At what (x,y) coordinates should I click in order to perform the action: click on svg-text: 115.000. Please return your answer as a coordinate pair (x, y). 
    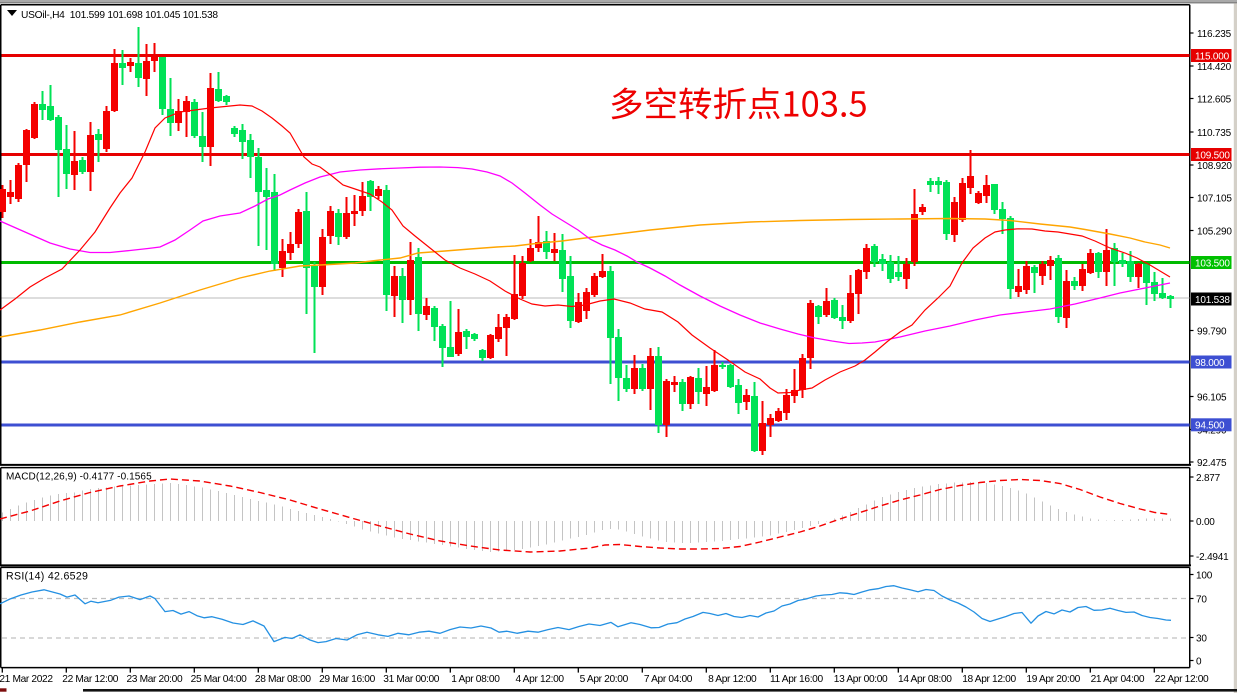
    Looking at the image, I should click on (1212, 56).